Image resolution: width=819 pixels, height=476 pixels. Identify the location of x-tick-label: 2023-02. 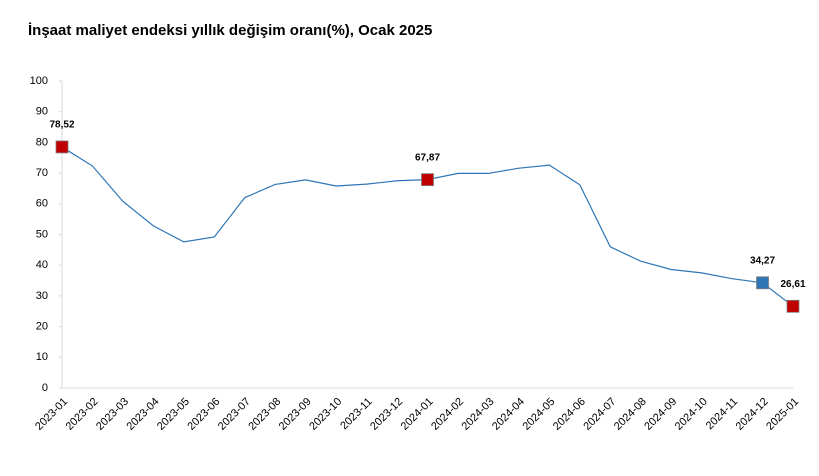
(82, 414).